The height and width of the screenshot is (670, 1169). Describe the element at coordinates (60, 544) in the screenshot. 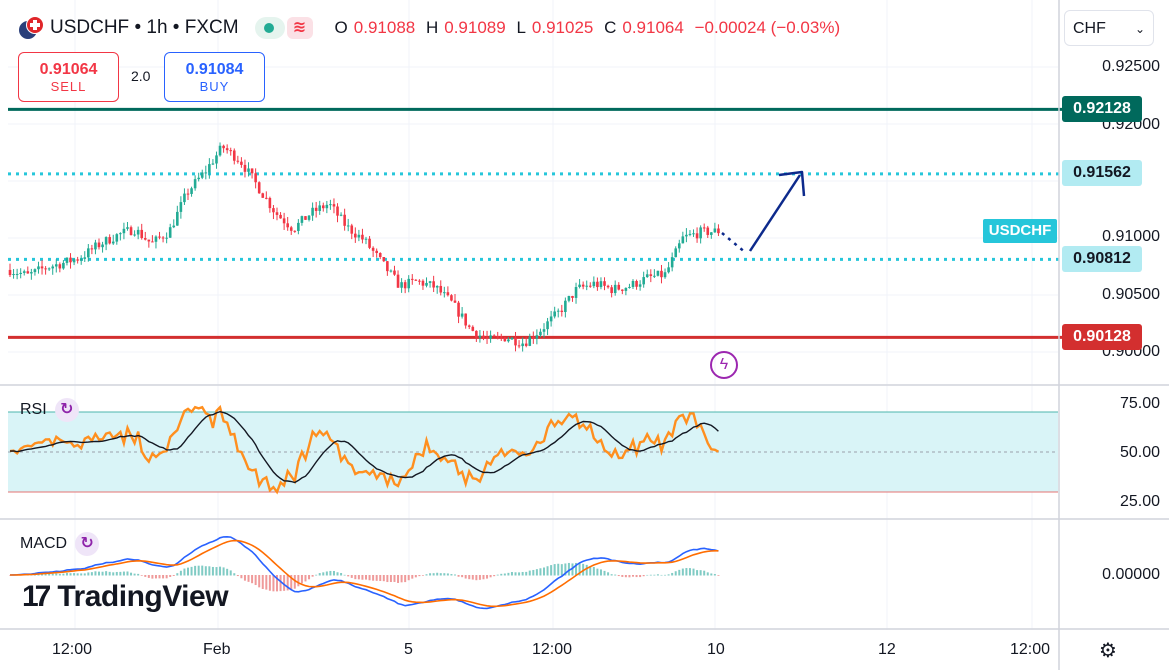

I see `macd-legend: MACD ↻` at that location.